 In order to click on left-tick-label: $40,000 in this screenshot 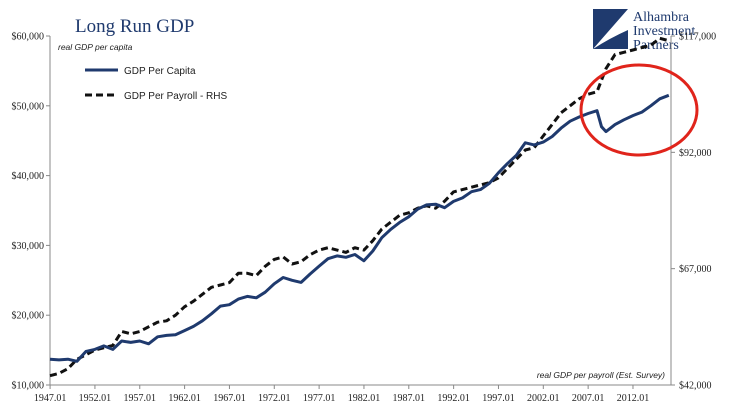, I will do `click(28, 176)`.